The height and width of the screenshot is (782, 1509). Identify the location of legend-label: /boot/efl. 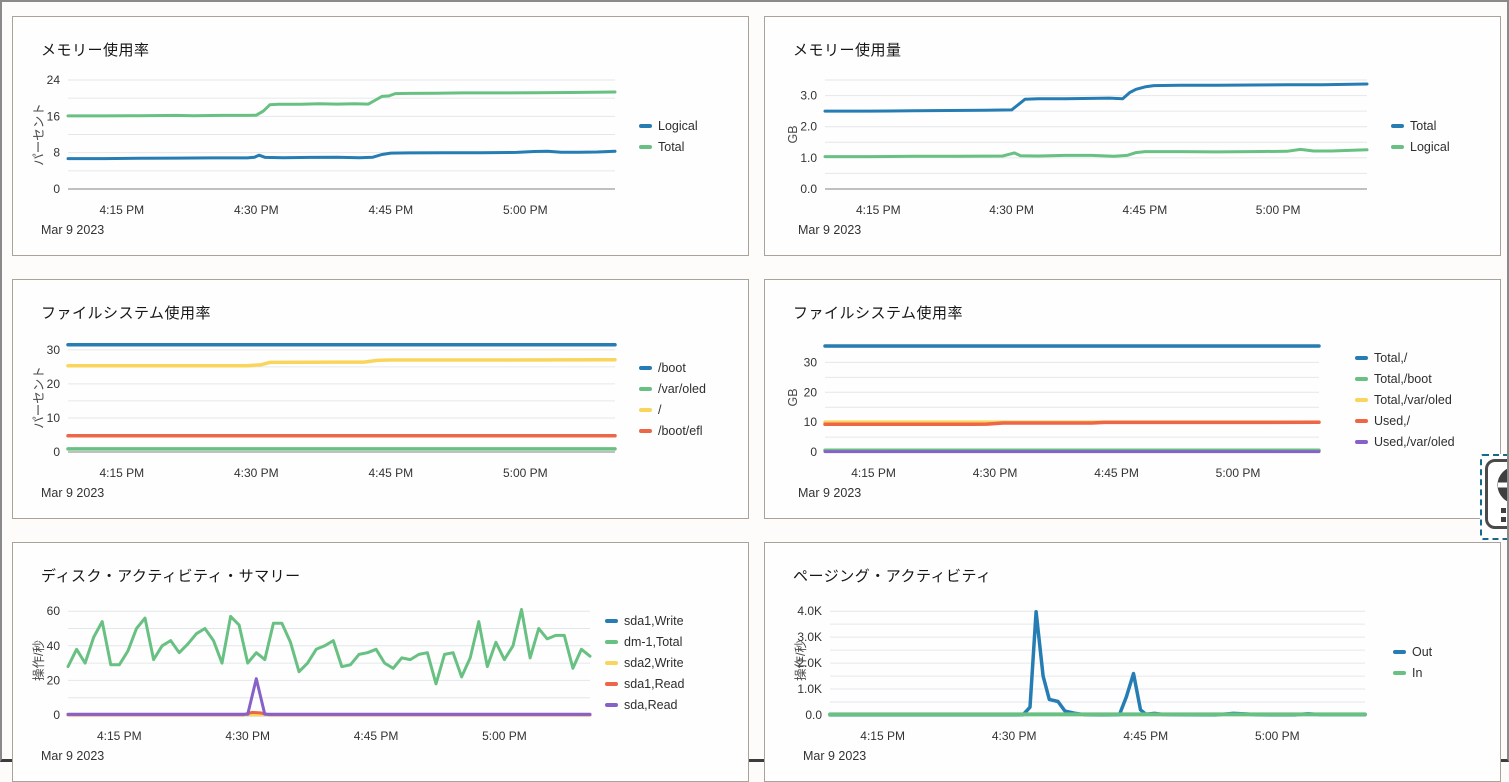
(680, 431).